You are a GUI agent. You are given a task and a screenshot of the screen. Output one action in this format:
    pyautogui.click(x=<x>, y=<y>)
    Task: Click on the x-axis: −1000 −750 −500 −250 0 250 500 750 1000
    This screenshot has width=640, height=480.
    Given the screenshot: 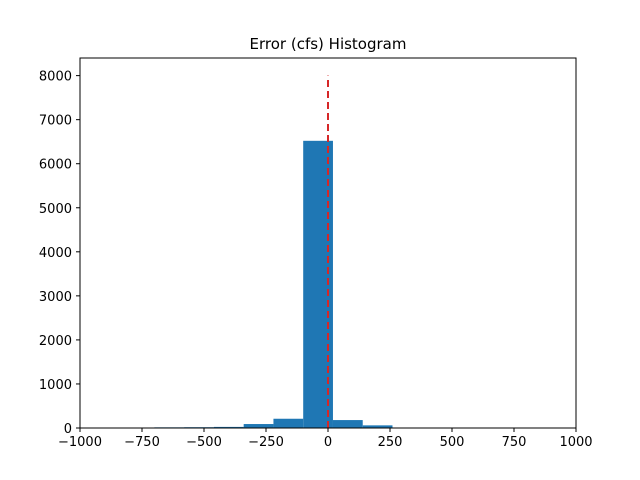 What is the action you would take?
    pyautogui.click(x=325, y=439)
    